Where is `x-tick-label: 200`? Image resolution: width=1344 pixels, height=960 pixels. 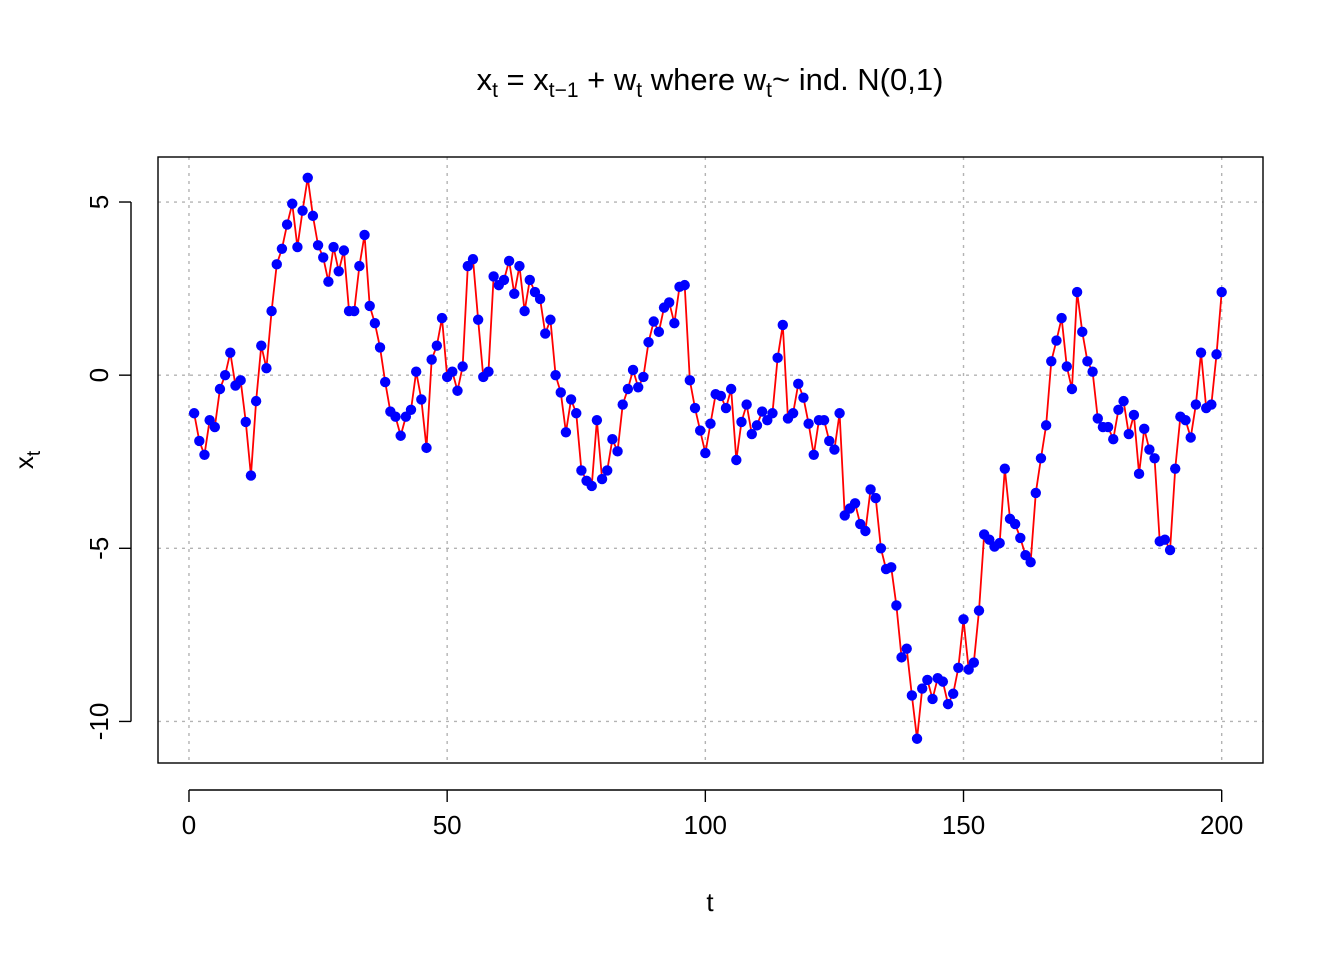 x-tick-label: 200 is located at coordinates (1221, 825).